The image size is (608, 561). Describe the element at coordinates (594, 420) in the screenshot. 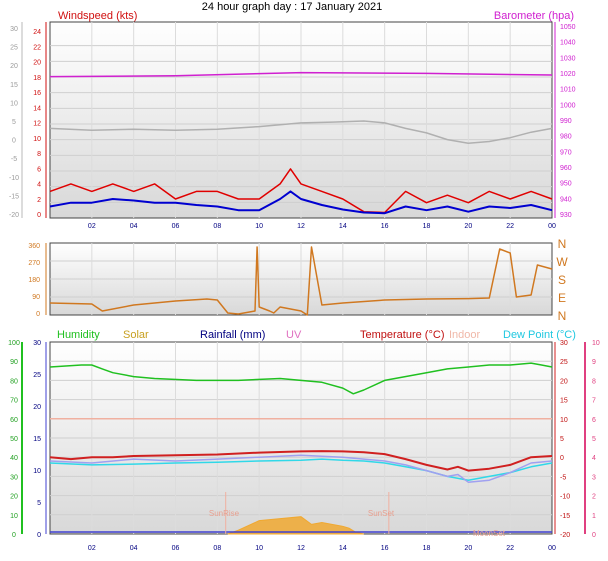

I see `uv-tick-label: 6` at that location.